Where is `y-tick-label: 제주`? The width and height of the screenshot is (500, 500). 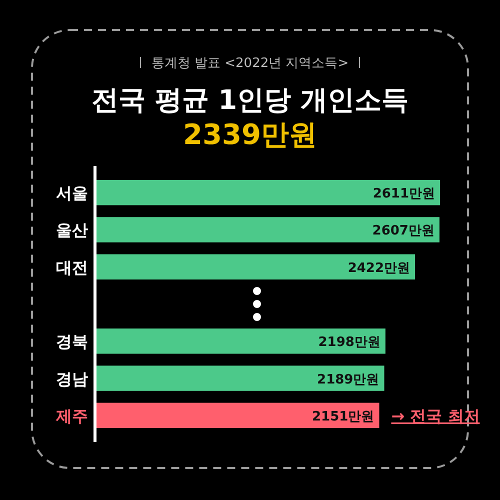 y-tick-label: 제주 is located at coordinates (71, 416).